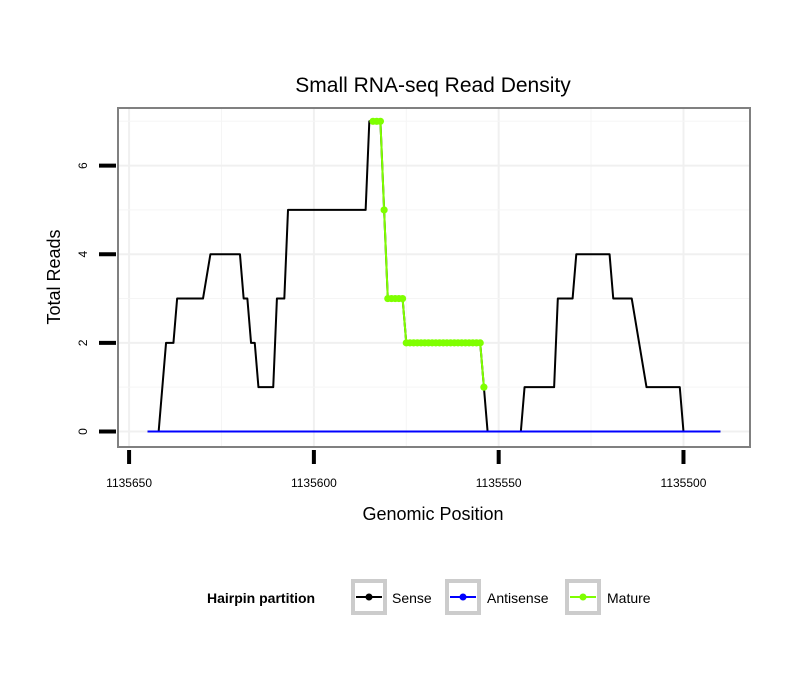  What do you see at coordinates (432, 514) in the screenshot?
I see `x-axis-title: Genomic Position` at bounding box center [432, 514].